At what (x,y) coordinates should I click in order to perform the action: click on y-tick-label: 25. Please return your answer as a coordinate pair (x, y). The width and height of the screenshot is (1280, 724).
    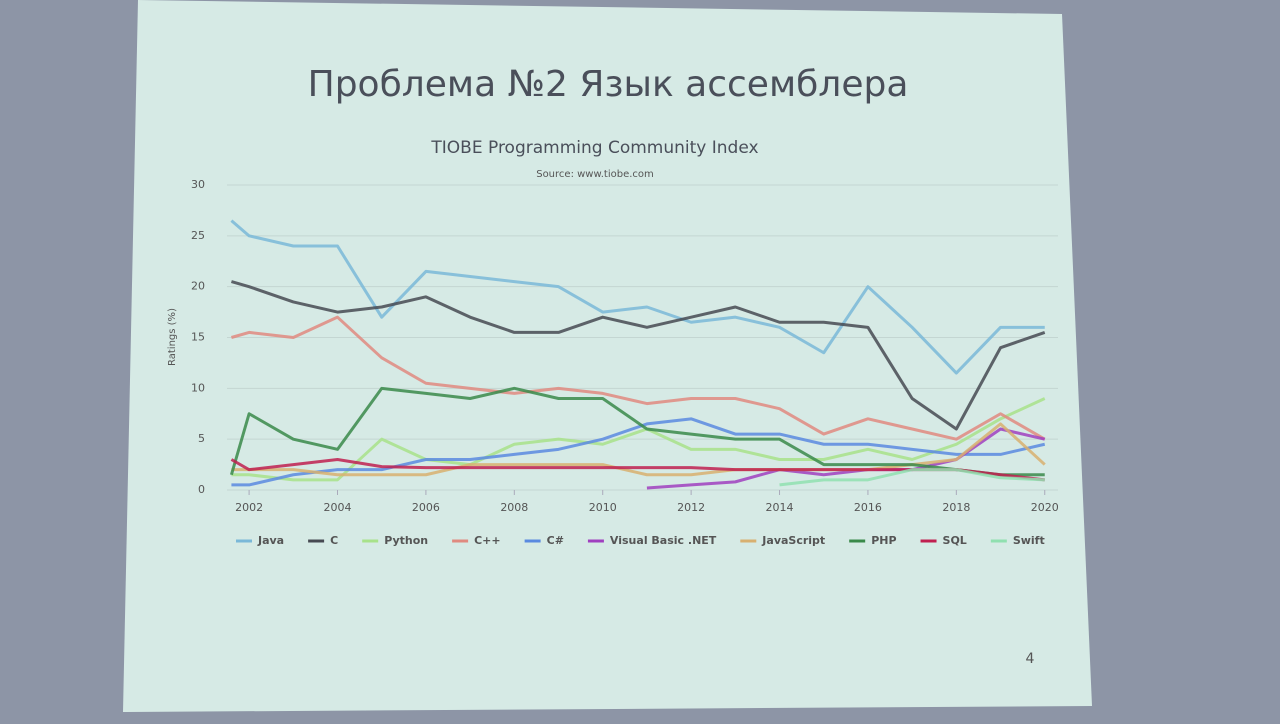
    Looking at the image, I should click on (198, 235).